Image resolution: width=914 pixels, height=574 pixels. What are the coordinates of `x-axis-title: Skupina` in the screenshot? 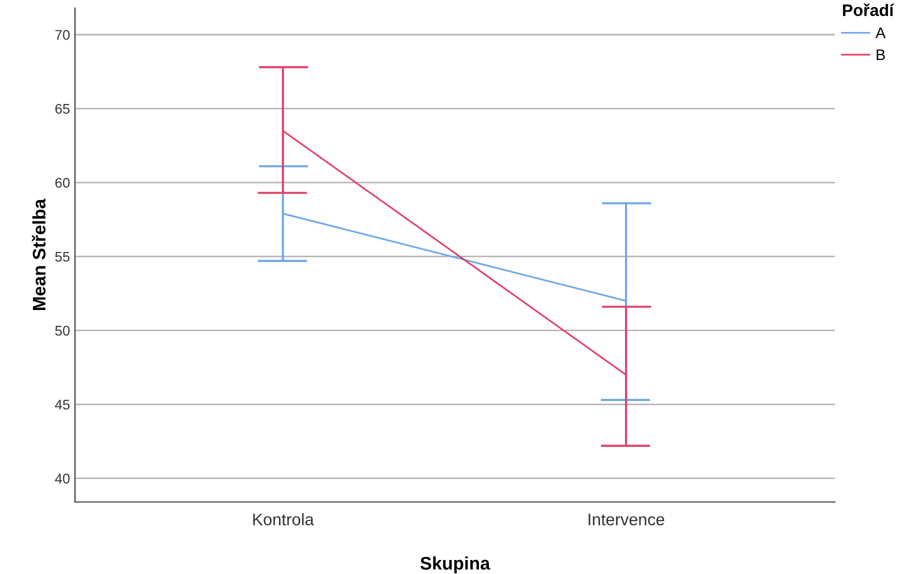 It's located at (455, 565).